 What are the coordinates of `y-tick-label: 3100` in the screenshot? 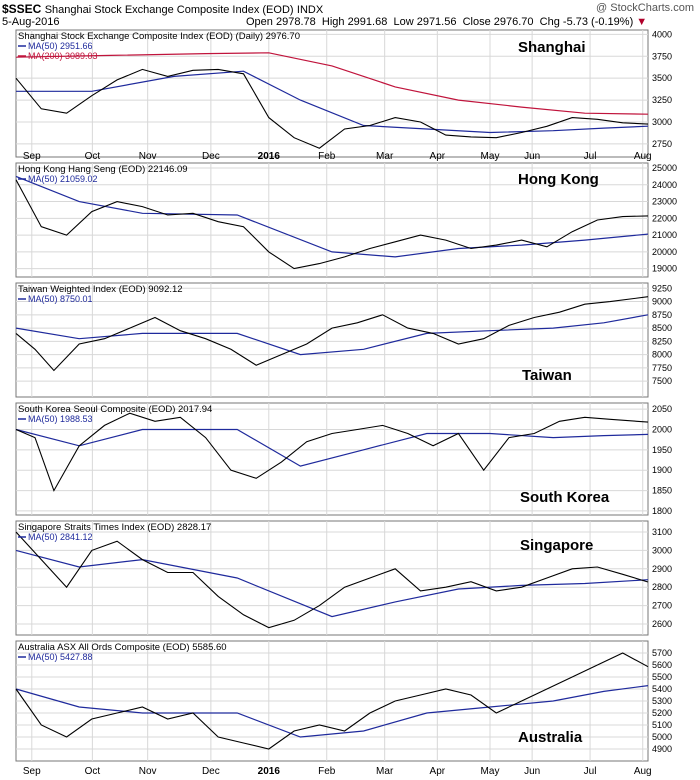 It's located at (662, 532).